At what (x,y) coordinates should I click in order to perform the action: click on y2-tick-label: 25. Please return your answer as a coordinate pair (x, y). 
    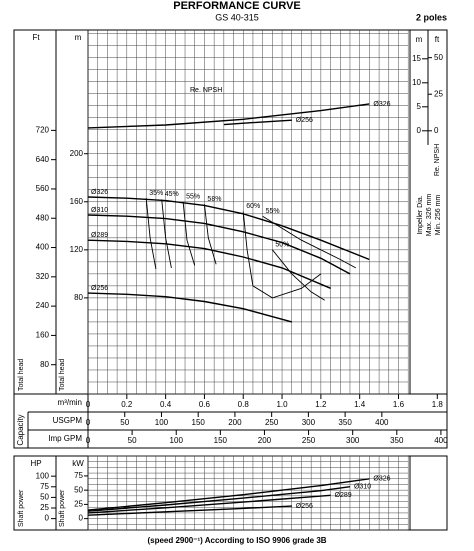
    Looking at the image, I should click on (44, 507).